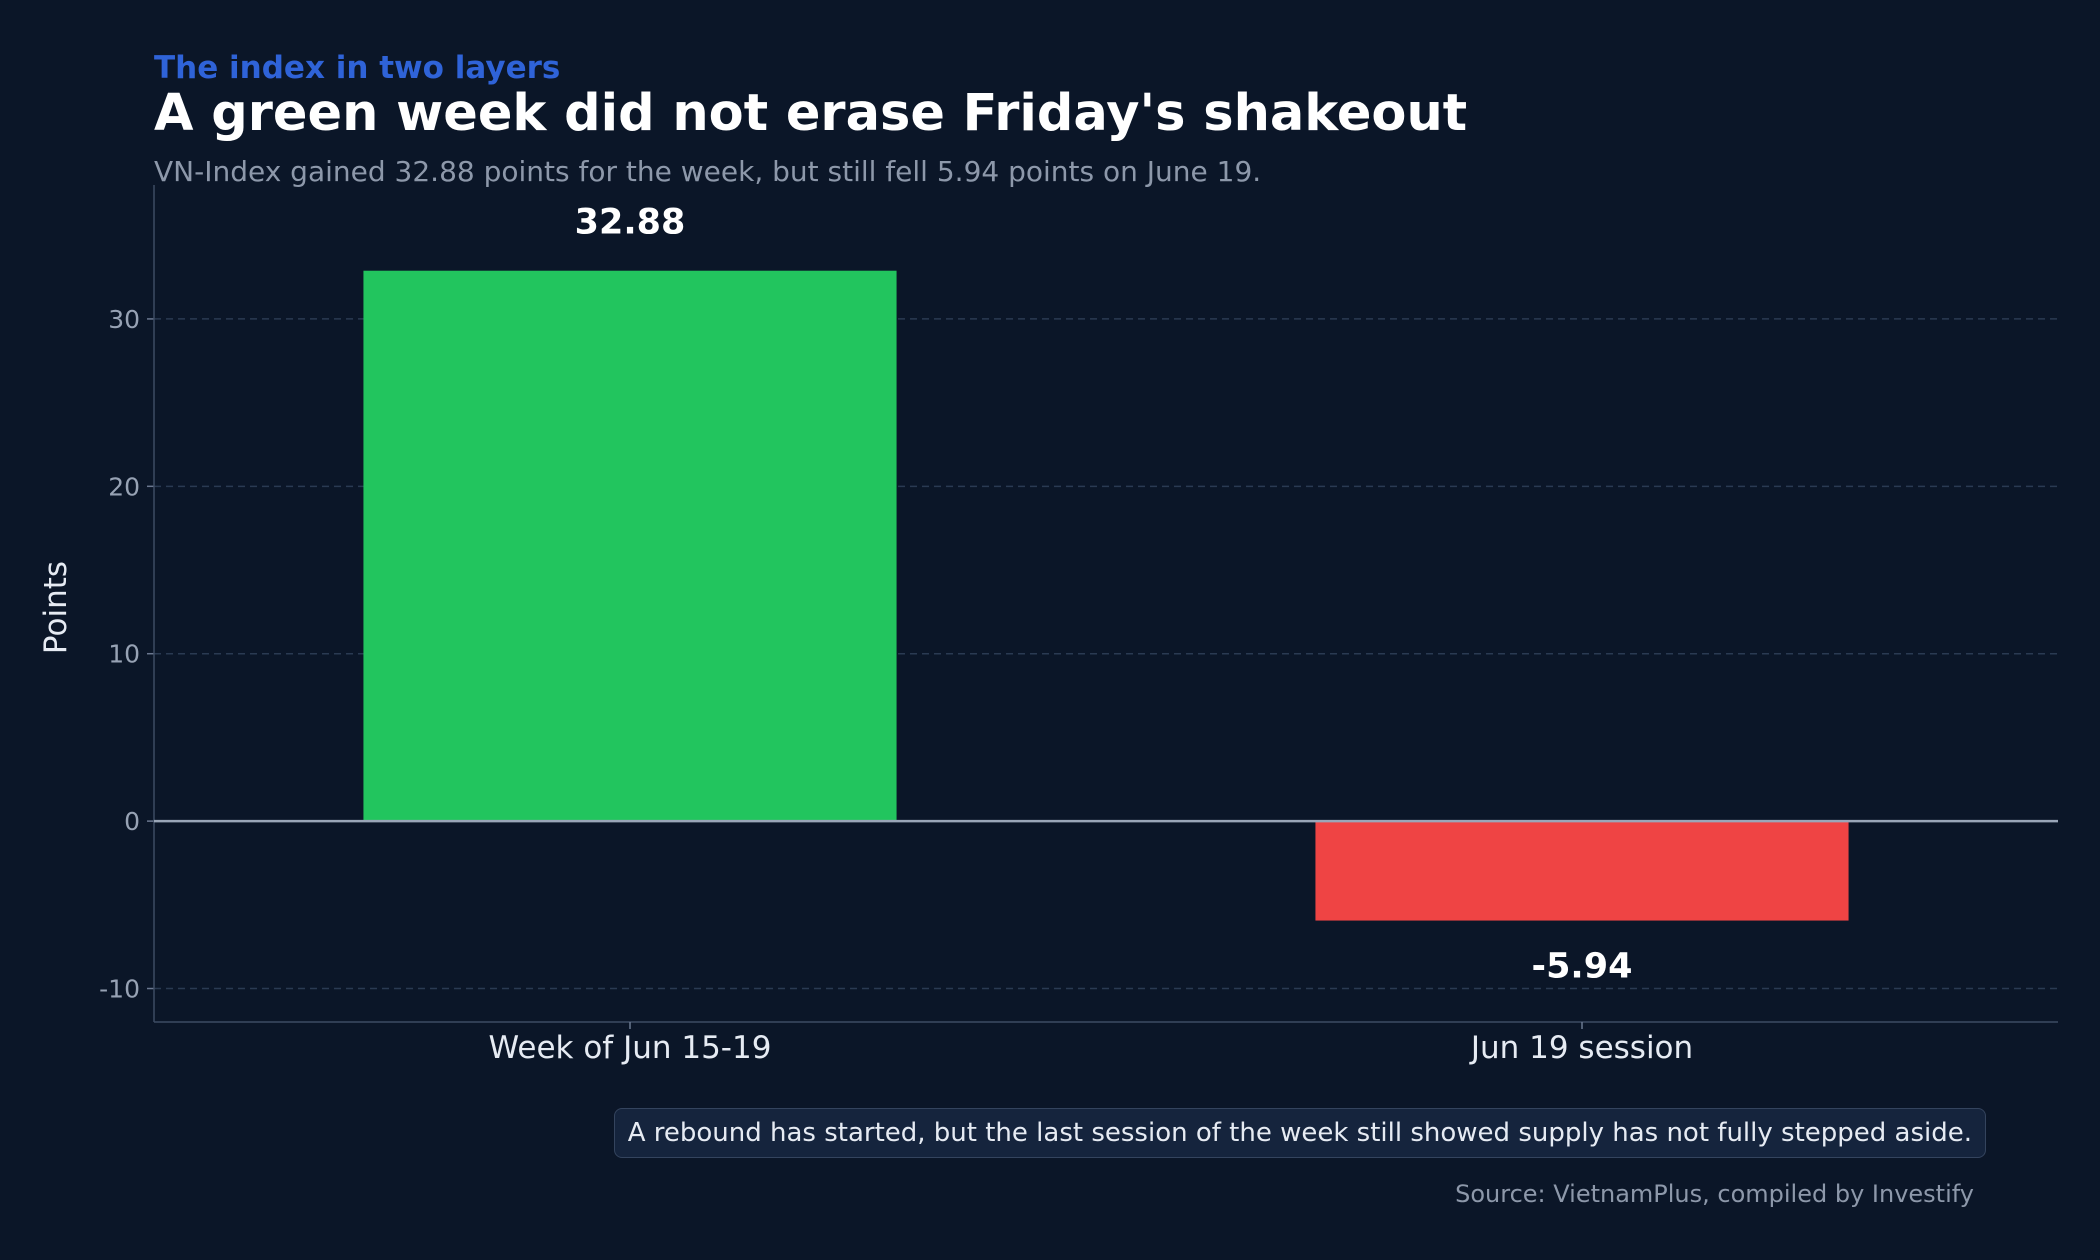 This screenshot has height=1260, width=2100. Describe the element at coordinates (1582, 967) in the screenshot. I see `bar-value-label: -5.94` at that location.